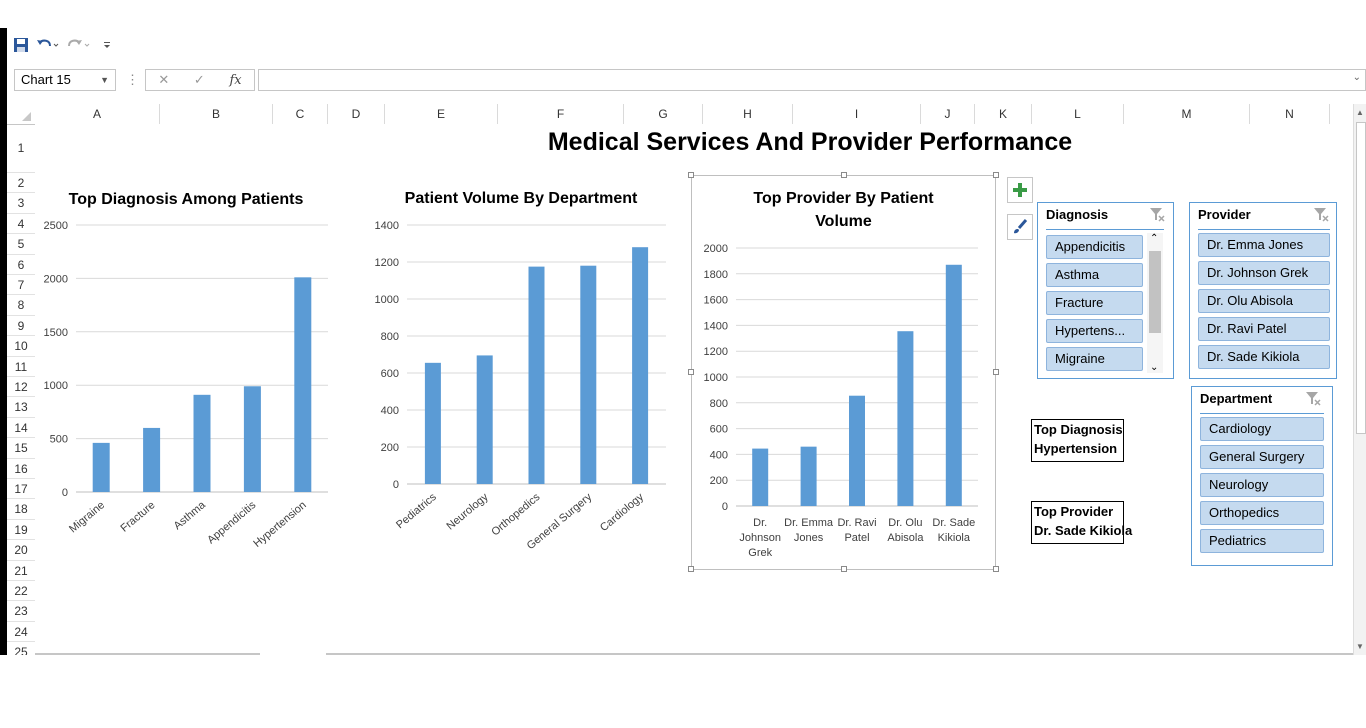  Describe the element at coordinates (948, 114) in the screenshot. I see `column-header-j: J` at that location.